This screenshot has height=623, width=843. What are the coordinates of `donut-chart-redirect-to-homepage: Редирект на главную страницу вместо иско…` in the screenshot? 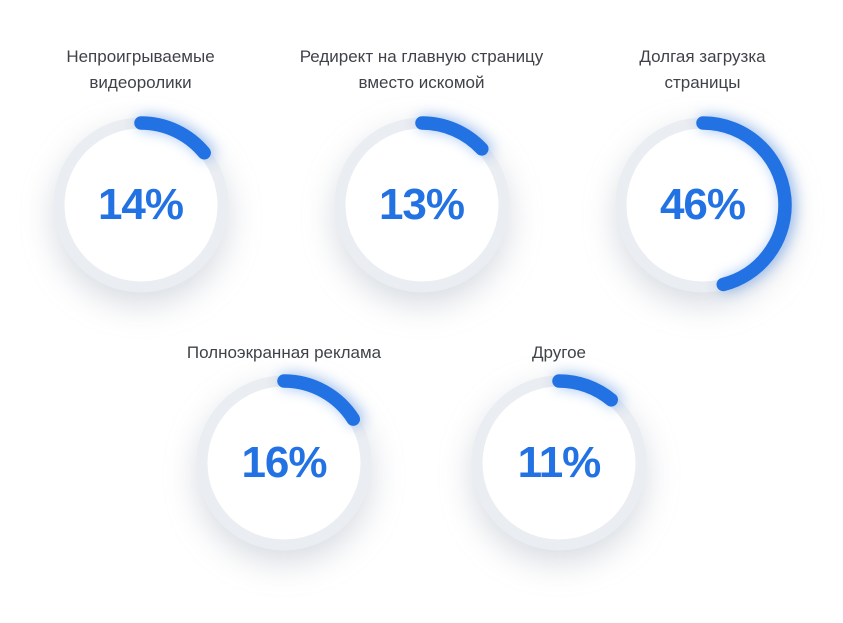 It's located at (421, 169).